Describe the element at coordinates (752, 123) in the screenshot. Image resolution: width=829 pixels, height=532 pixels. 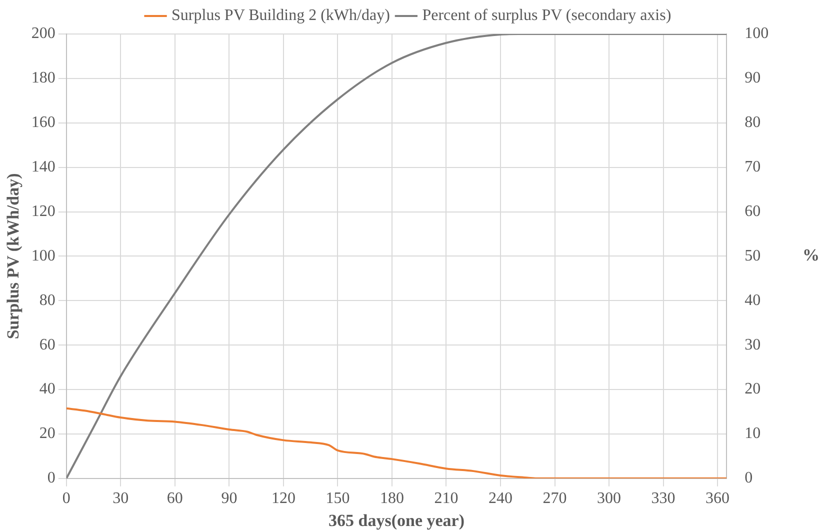
I see `y2-tick-label: 80` at that location.